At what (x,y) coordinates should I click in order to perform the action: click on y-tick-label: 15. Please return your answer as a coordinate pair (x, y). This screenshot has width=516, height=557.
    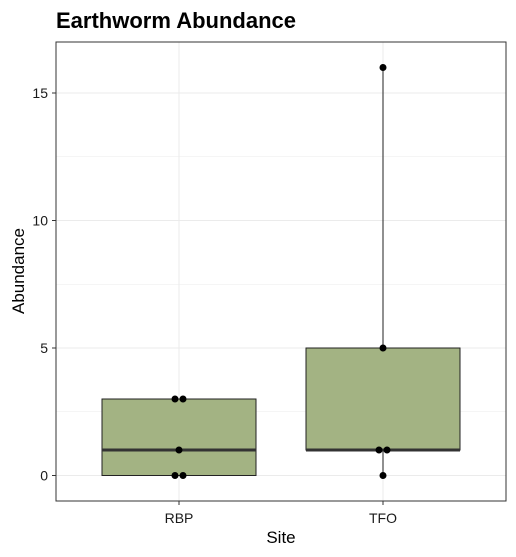
    Looking at the image, I should click on (40, 93).